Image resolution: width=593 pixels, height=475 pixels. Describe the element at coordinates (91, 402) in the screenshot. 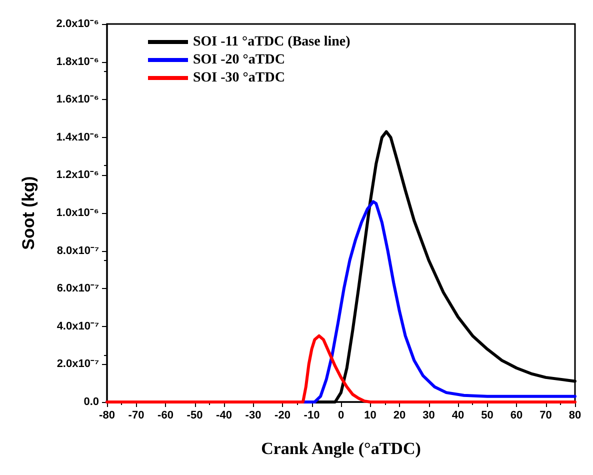

I see `y-tick-label: 0.0` at that location.